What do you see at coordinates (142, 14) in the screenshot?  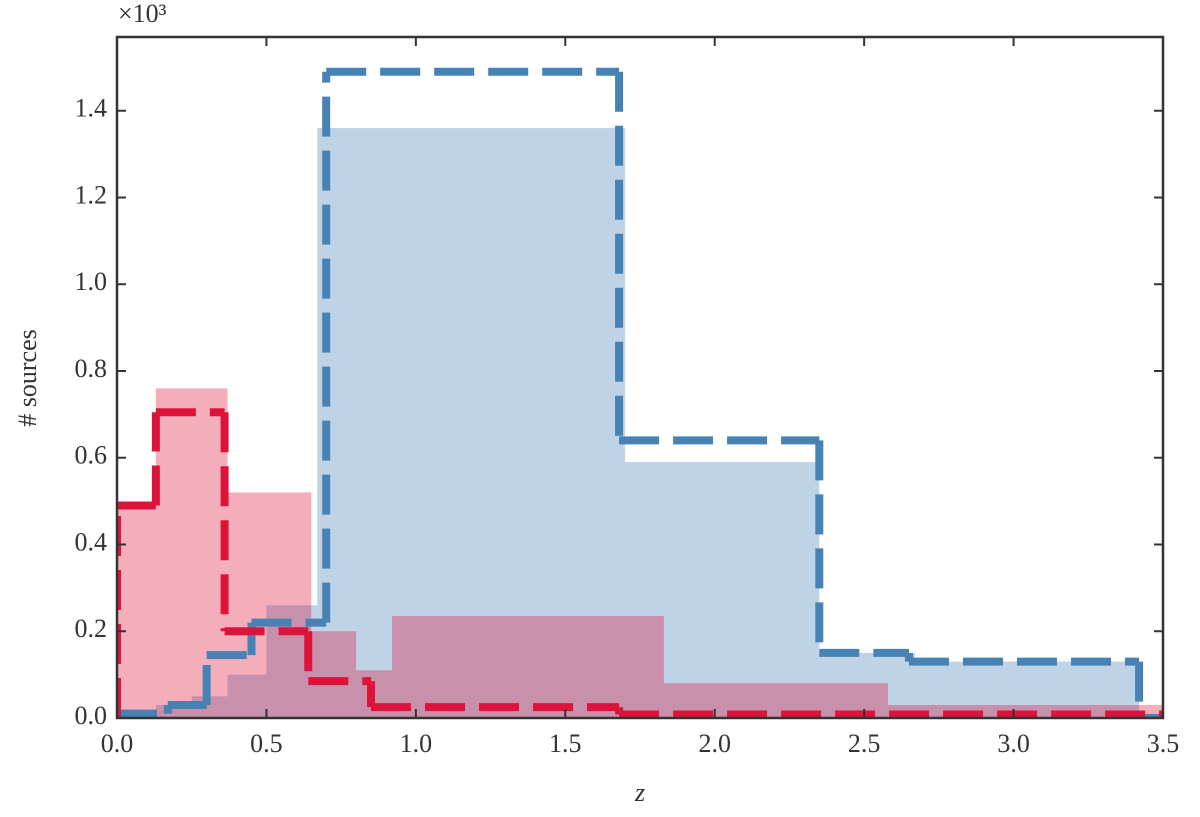 I see `axis-multiplier: ×10³` at bounding box center [142, 14].